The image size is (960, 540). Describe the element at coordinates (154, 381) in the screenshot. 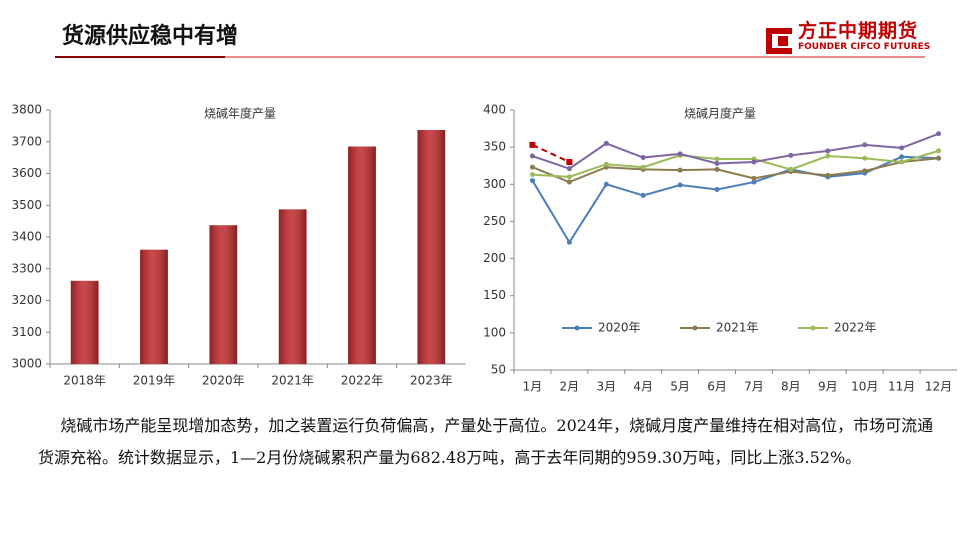

I see `x-tick-label: 2019年` at that location.